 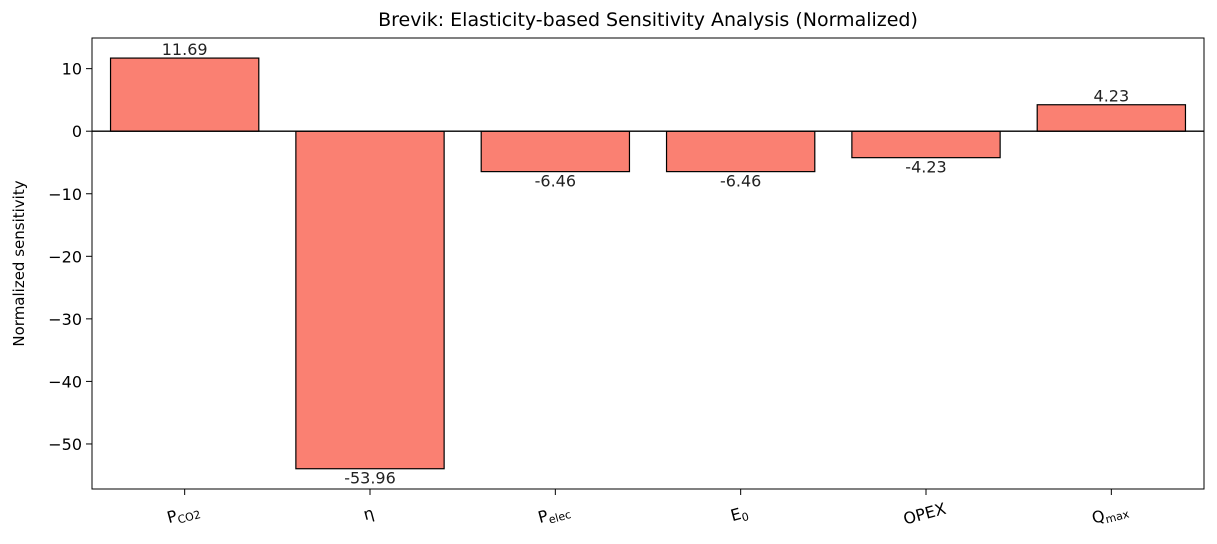 I want to click on y-tick-label: 10, so click(x=72, y=69).